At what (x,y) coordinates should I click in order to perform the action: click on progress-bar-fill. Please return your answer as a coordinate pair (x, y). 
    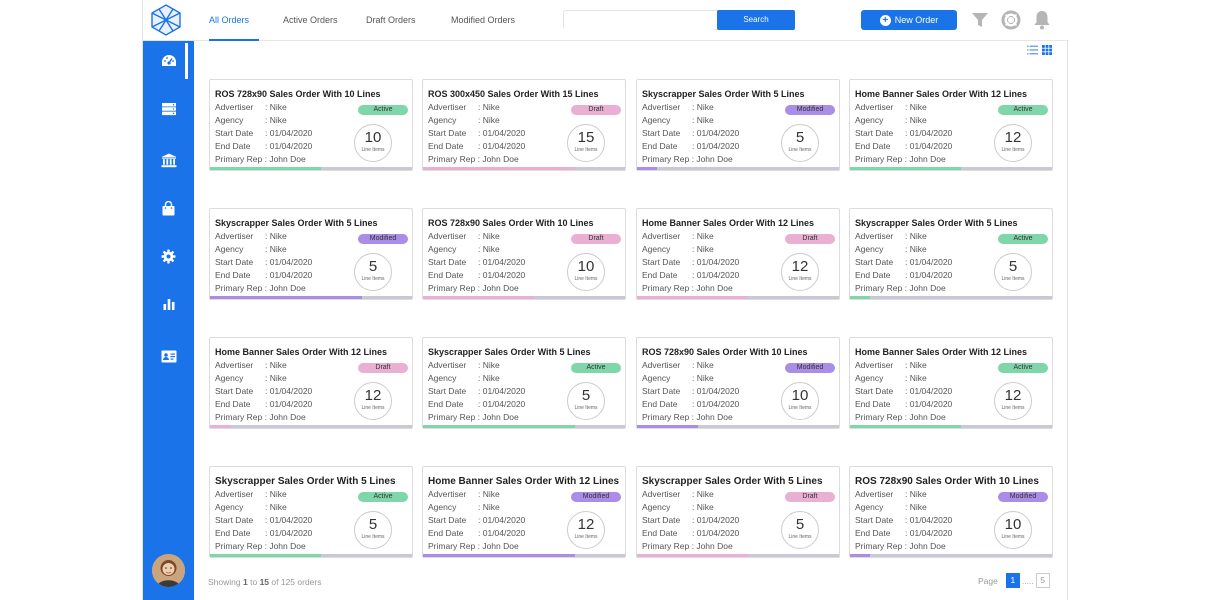
    Looking at the image, I should click on (693, 297).